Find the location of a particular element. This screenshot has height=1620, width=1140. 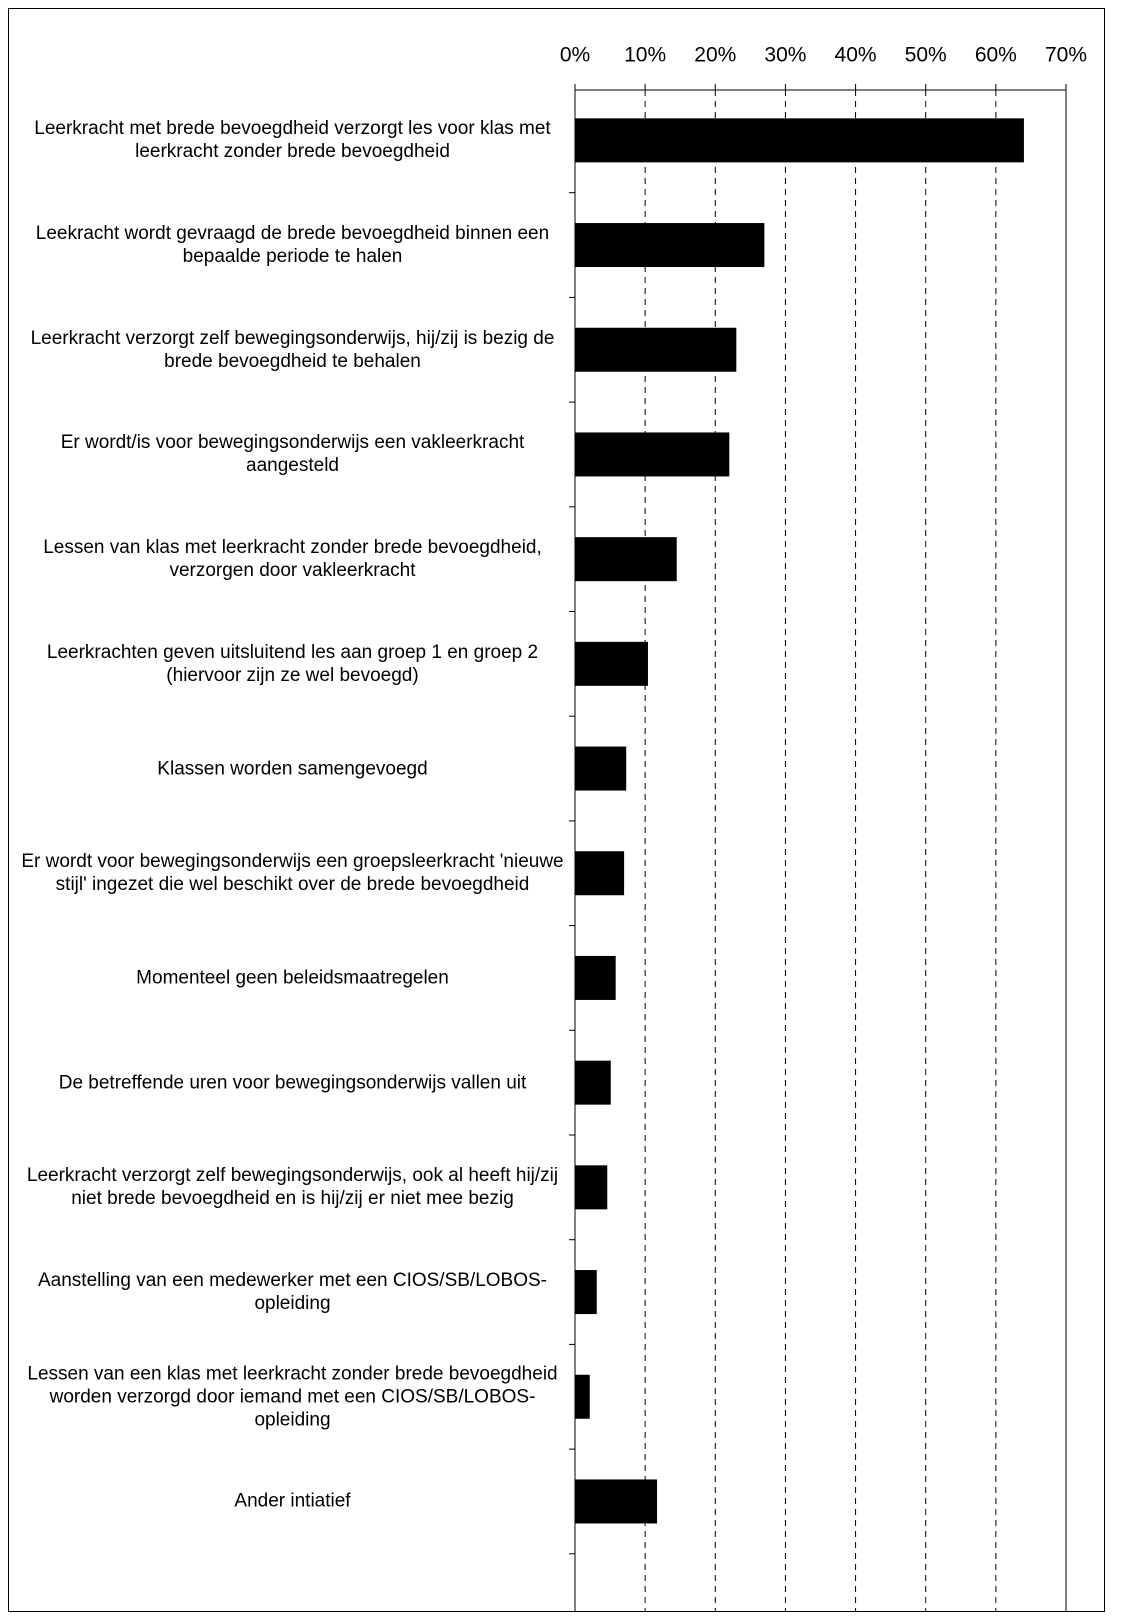

category-label: Momenteel geen beleidsmaatregelen is located at coordinates (292, 978).